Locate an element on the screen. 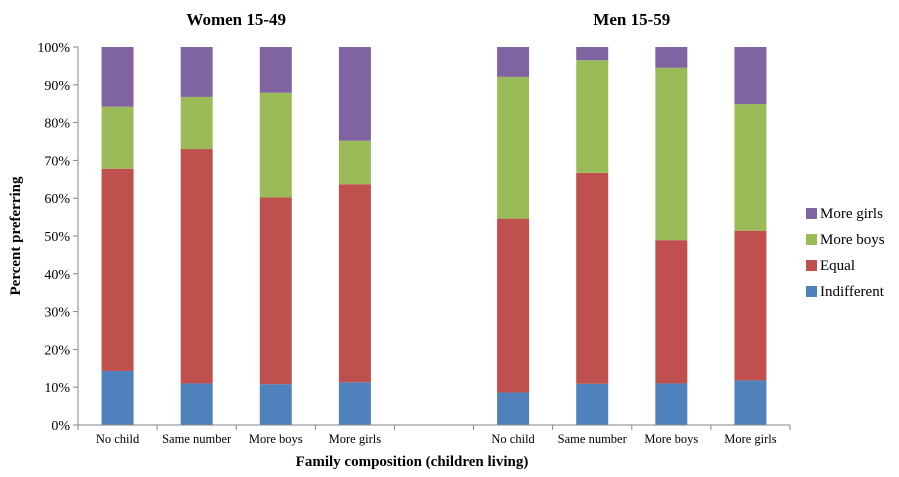  y-tick-label: 40% is located at coordinates (57, 275).